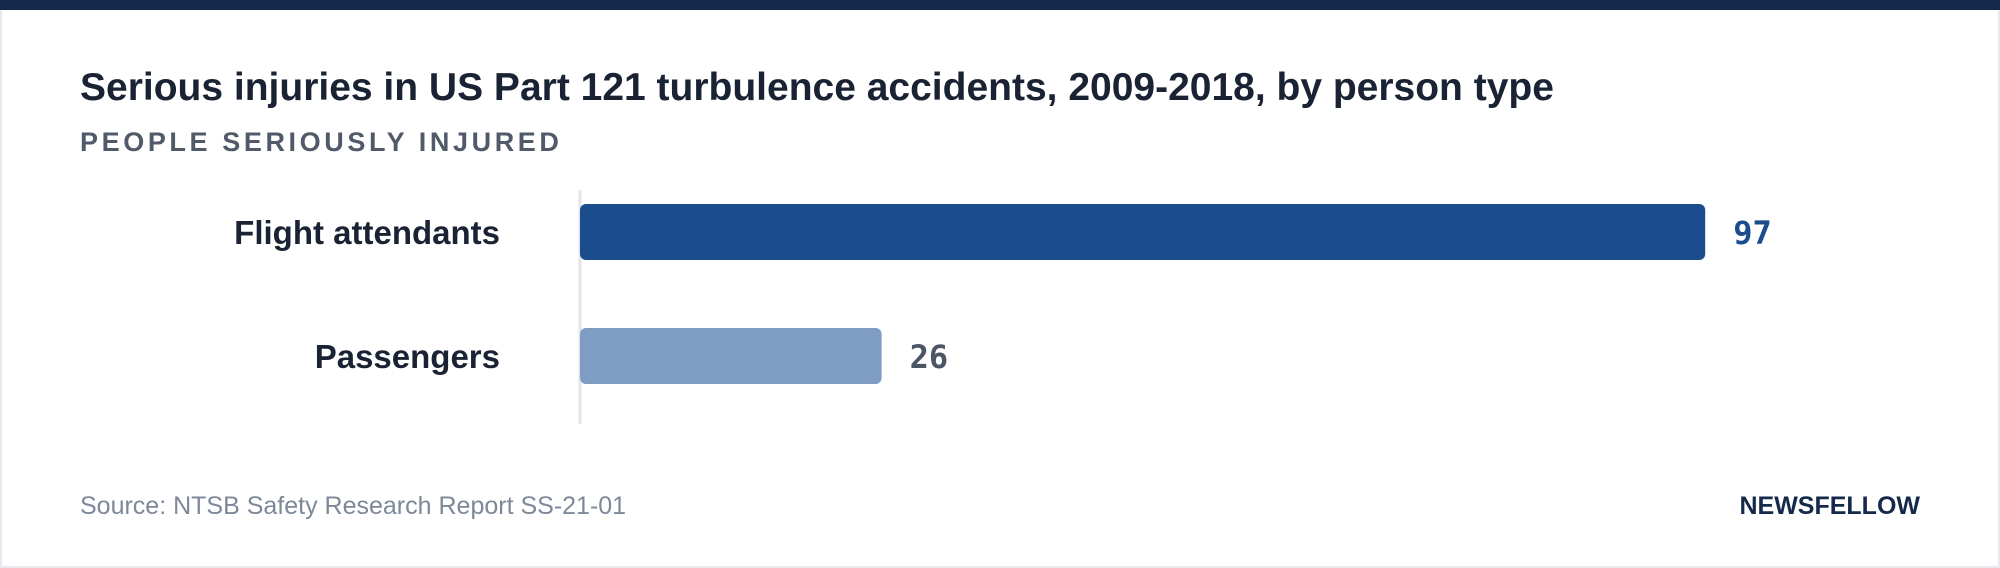  Describe the element at coordinates (367, 232) in the screenshot. I see `category-label: Flight attendants` at that location.